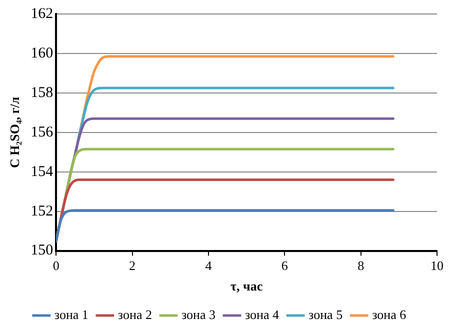  Describe the element at coordinates (135, 314) in the screenshot. I see `legend-label: зона 2` at that location.